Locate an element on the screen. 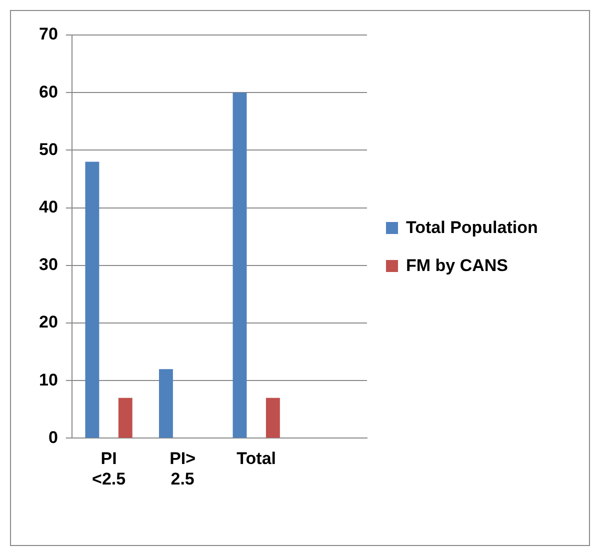  y-tick-label: 50 is located at coordinates (48, 149).